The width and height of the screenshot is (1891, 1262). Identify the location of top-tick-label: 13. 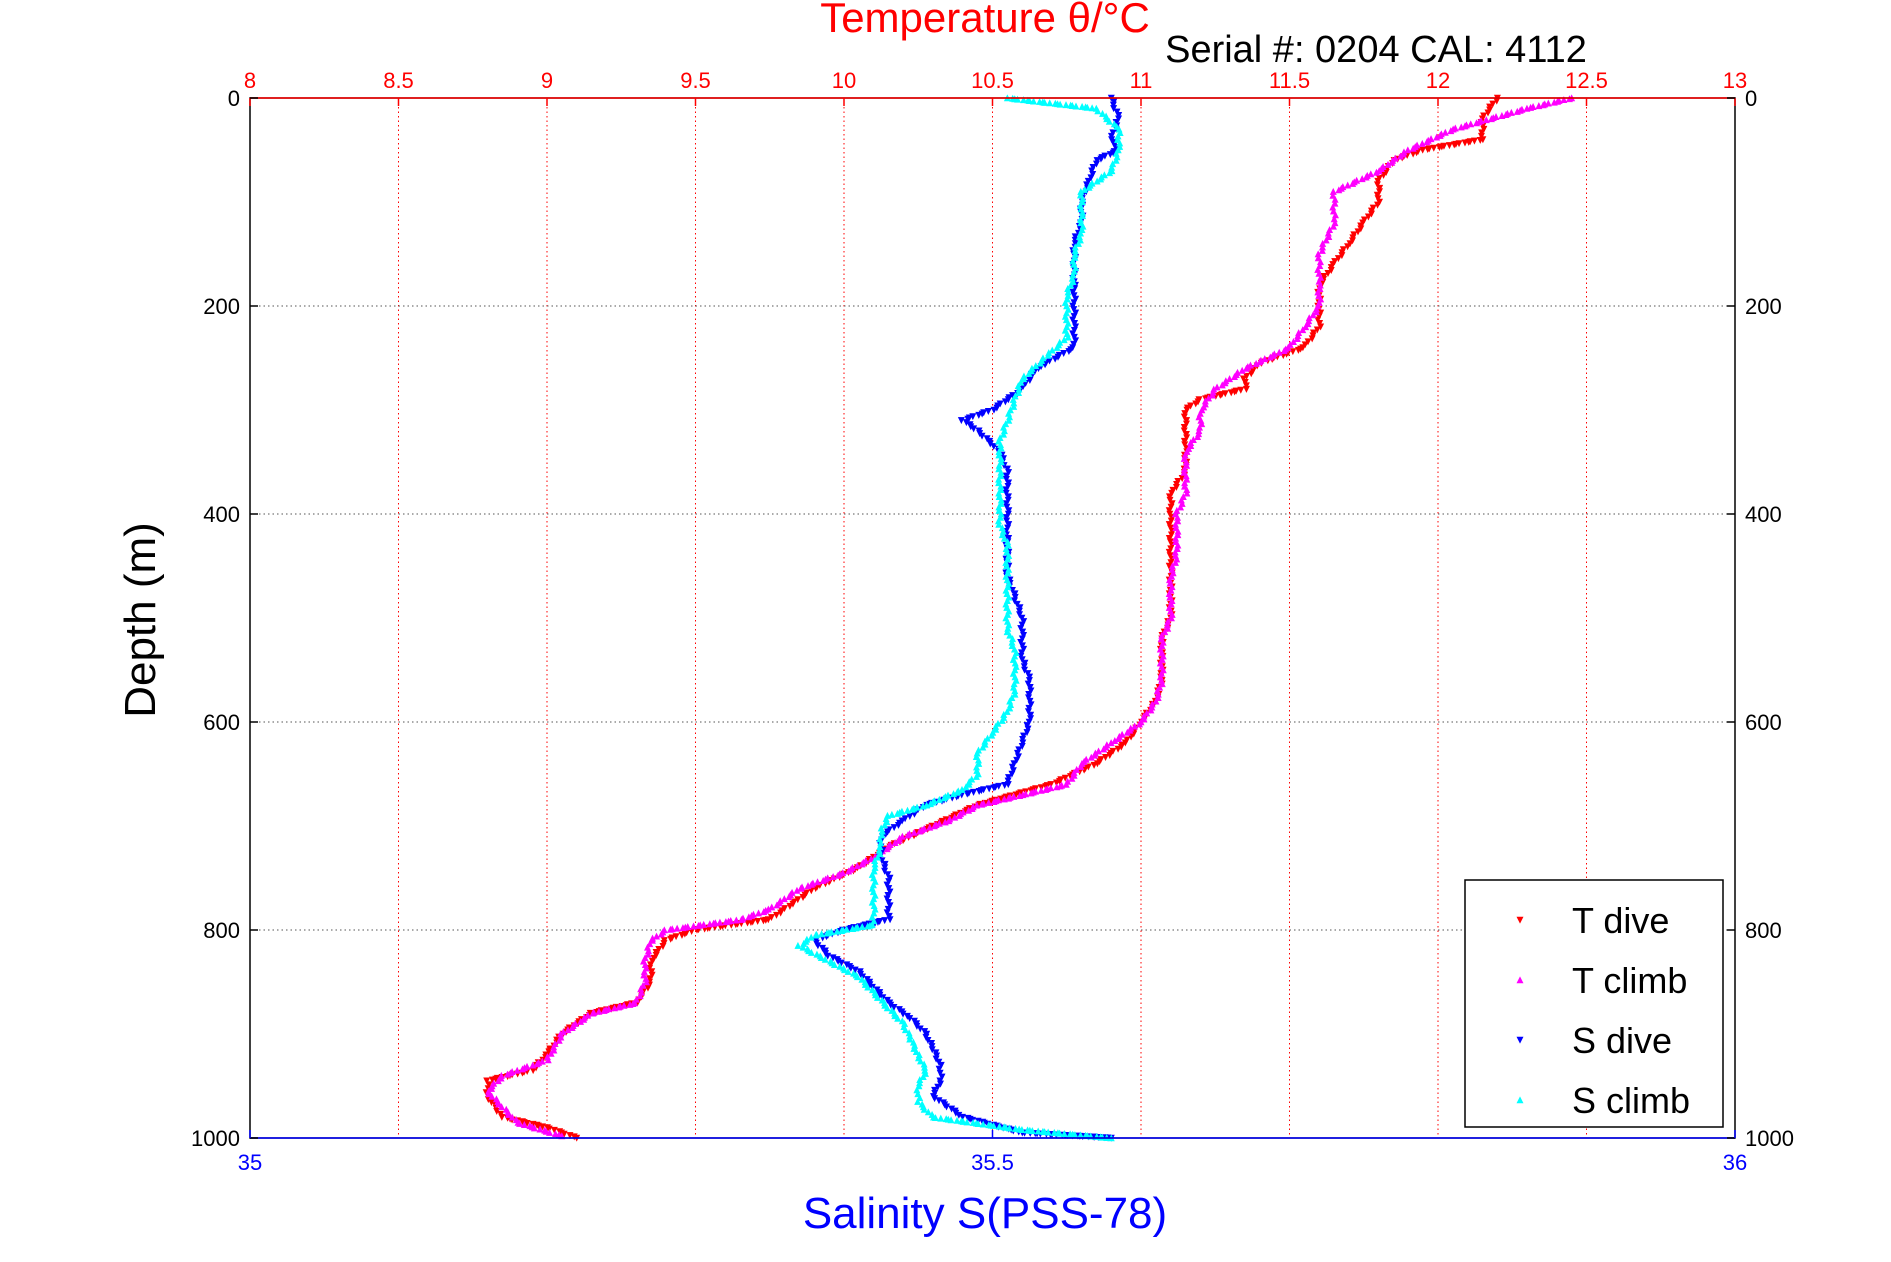
(1735, 80).